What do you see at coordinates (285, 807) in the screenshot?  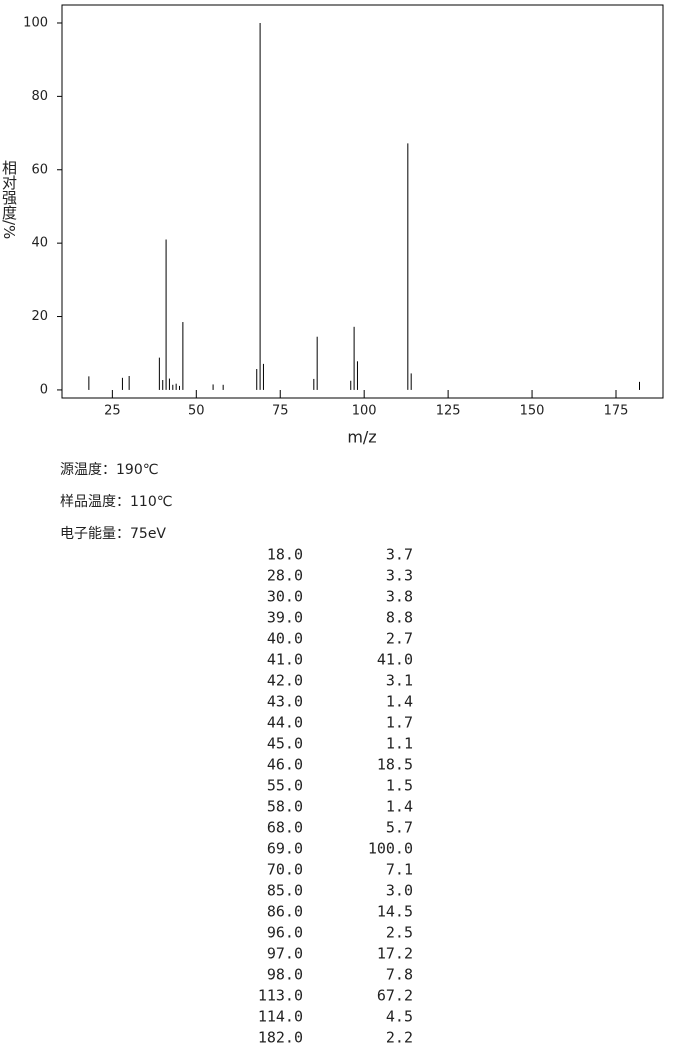 I see `mass-cell: 58.0` at bounding box center [285, 807].